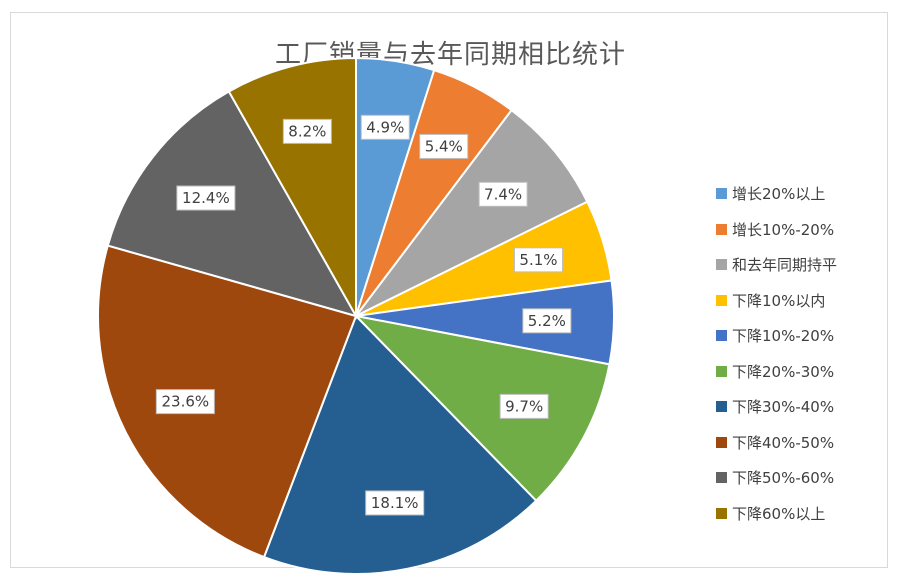 The width and height of the screenshot is (901, 583). What do you see at coordinates (779, 300) in the screenshot?
I see `legend-label: 下降10%以内` at bounding box center [779, 300].